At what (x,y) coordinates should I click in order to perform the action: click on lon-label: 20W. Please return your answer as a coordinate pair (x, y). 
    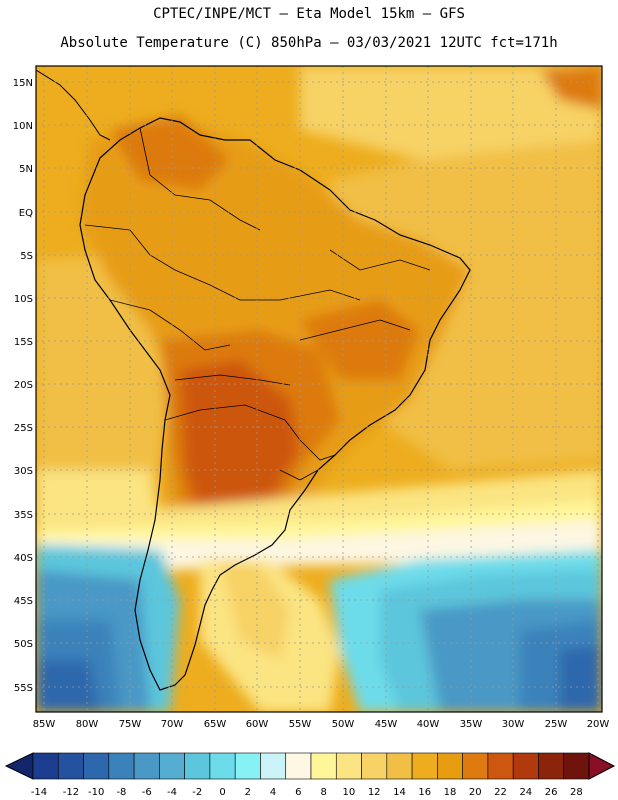
    Looking at the image, I should click on (598, 724).